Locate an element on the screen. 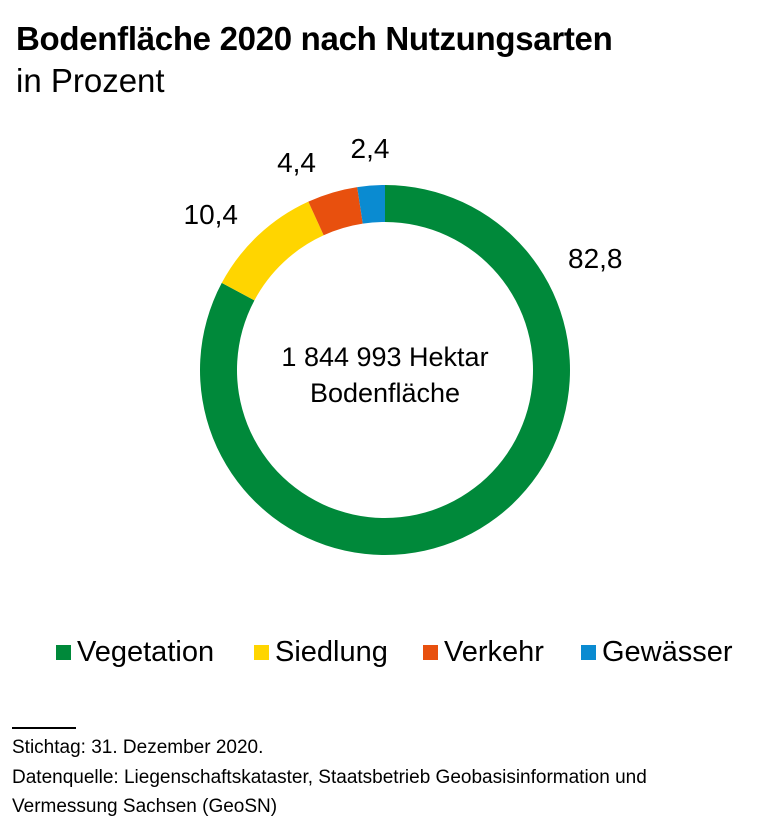 Image resolution: width=780 pixels, height=831 pixels. donut-slice-siedlung is located at coordinates (272, 251).